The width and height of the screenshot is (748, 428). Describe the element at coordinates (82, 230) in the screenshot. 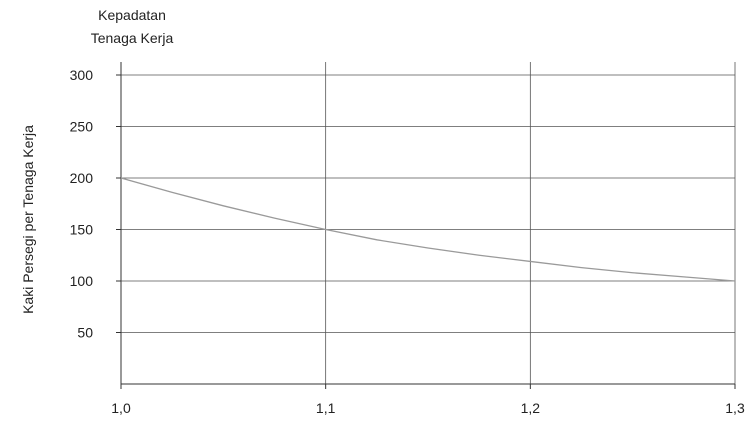

I see `y-tick-label: 150` at that location.